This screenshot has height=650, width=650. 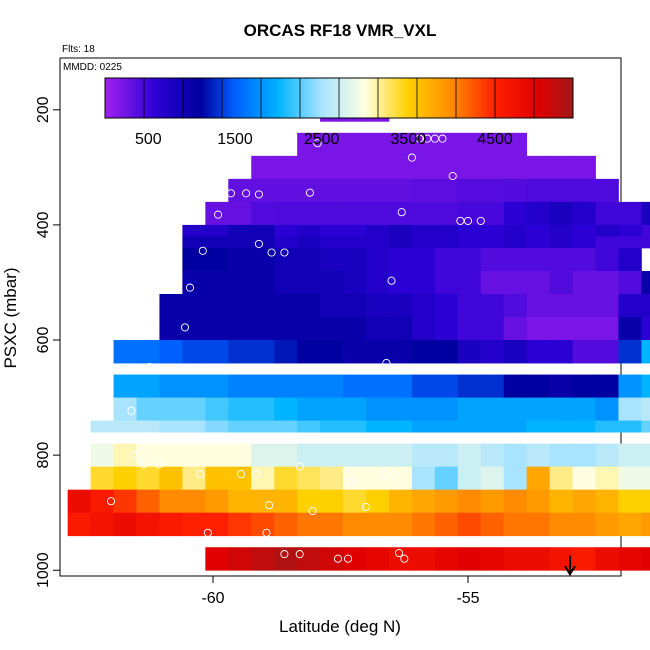 I want to click on colorbar: 500 1500 2500 3500 4500, so click(x=339, y=112).